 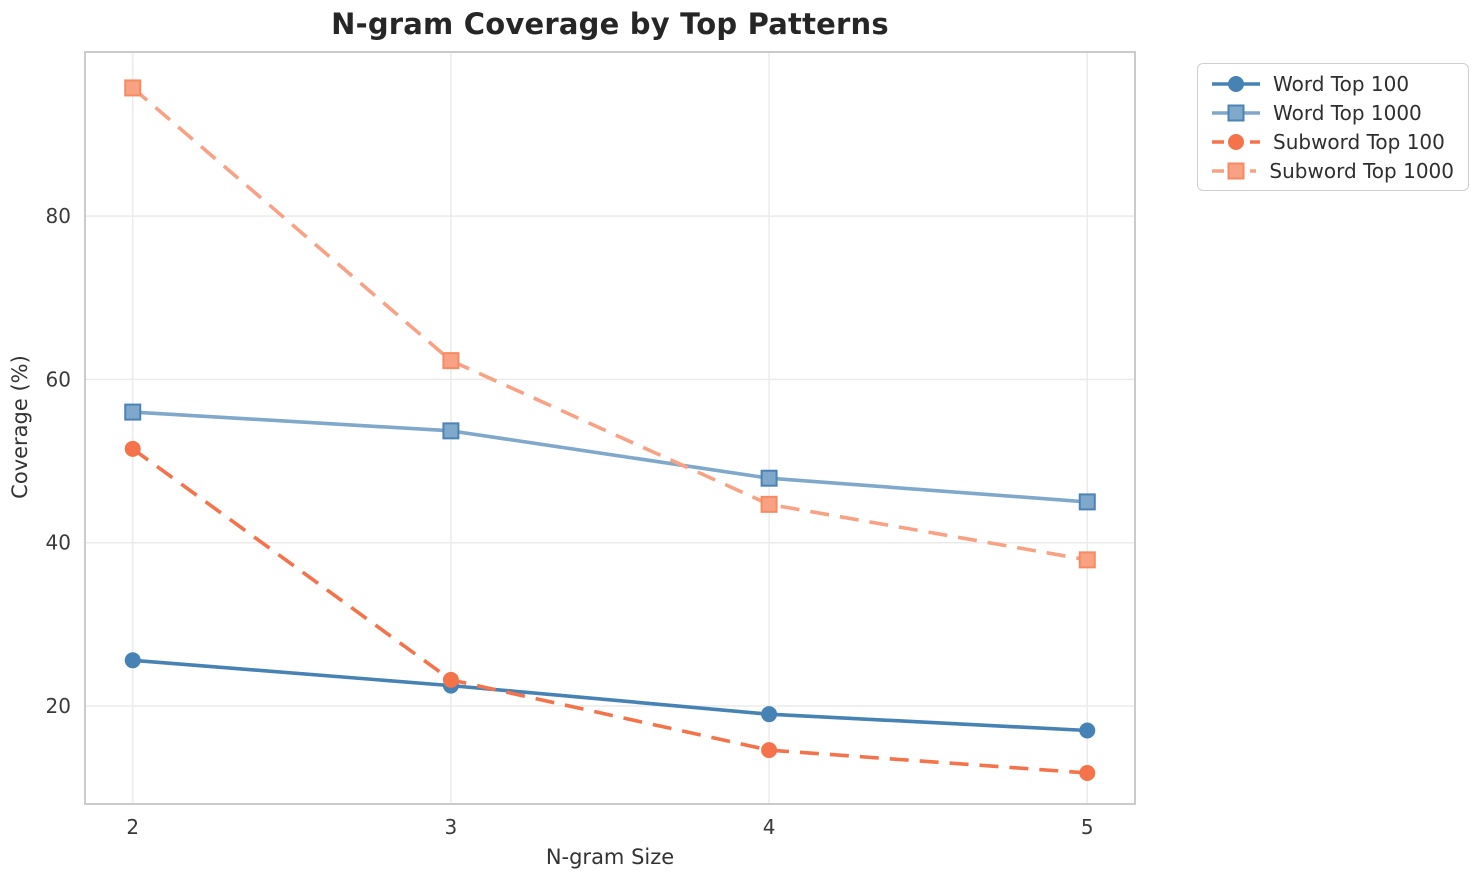 I want to click on legend-label: Word Top 1000, so click(x=1347, y=112).